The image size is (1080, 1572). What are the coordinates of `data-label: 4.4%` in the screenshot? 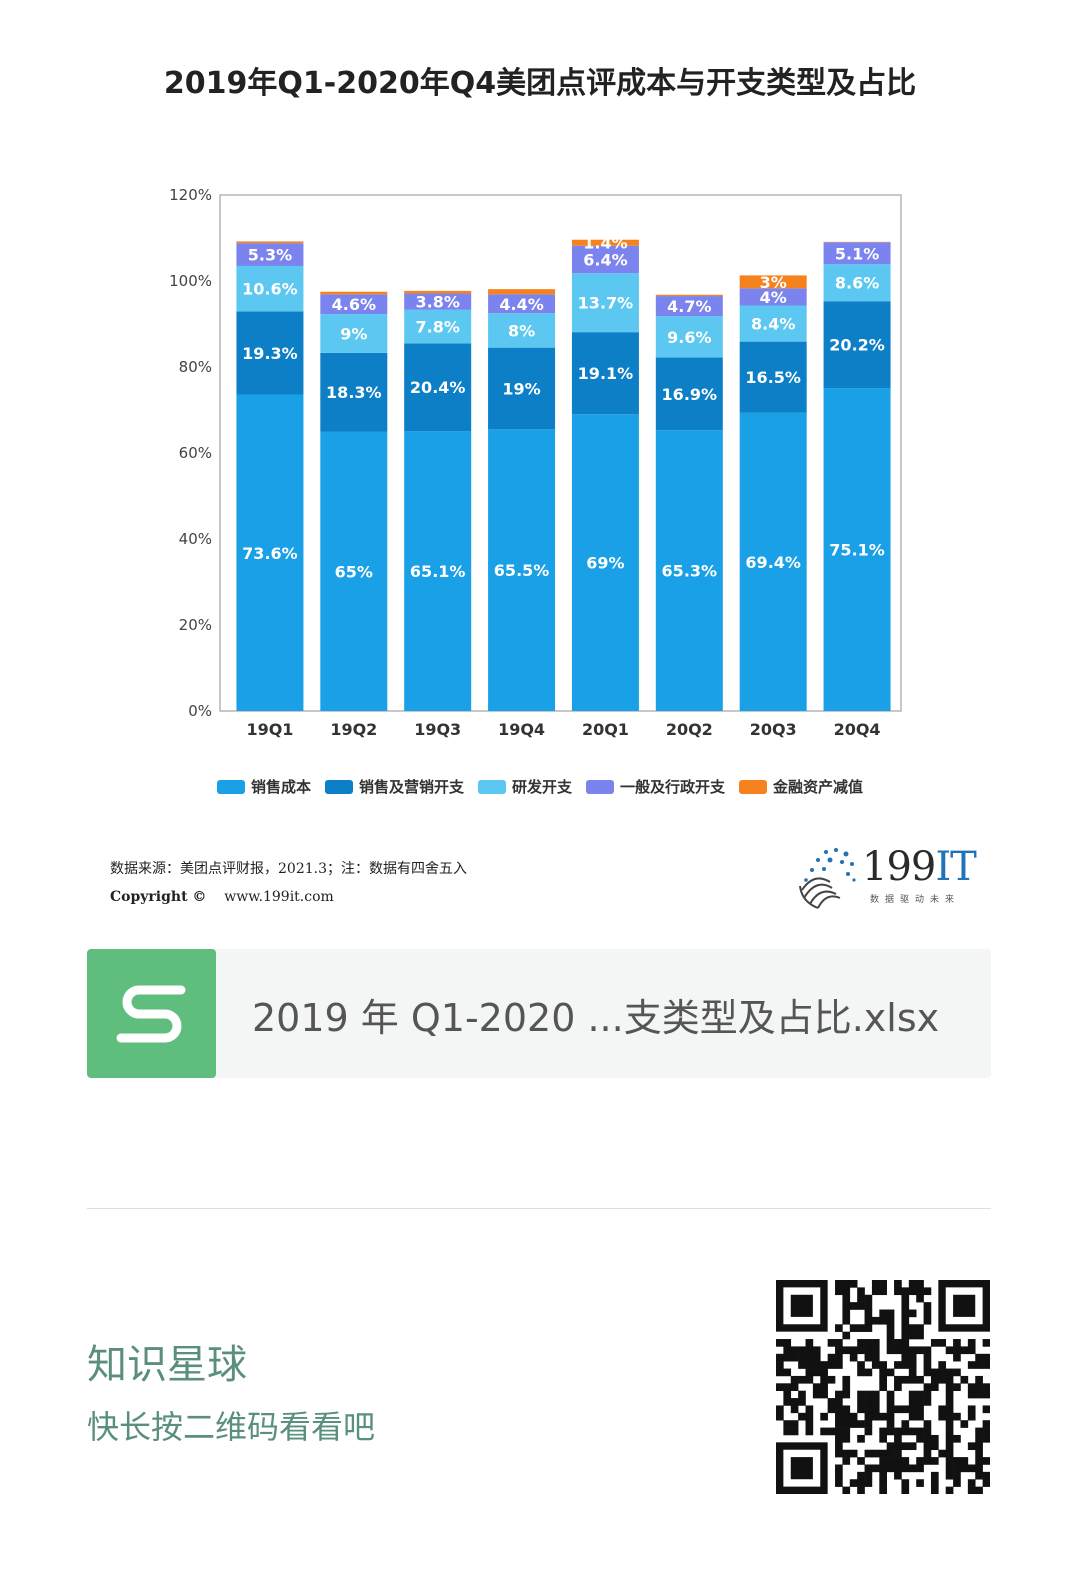 It's located at (521, 304).